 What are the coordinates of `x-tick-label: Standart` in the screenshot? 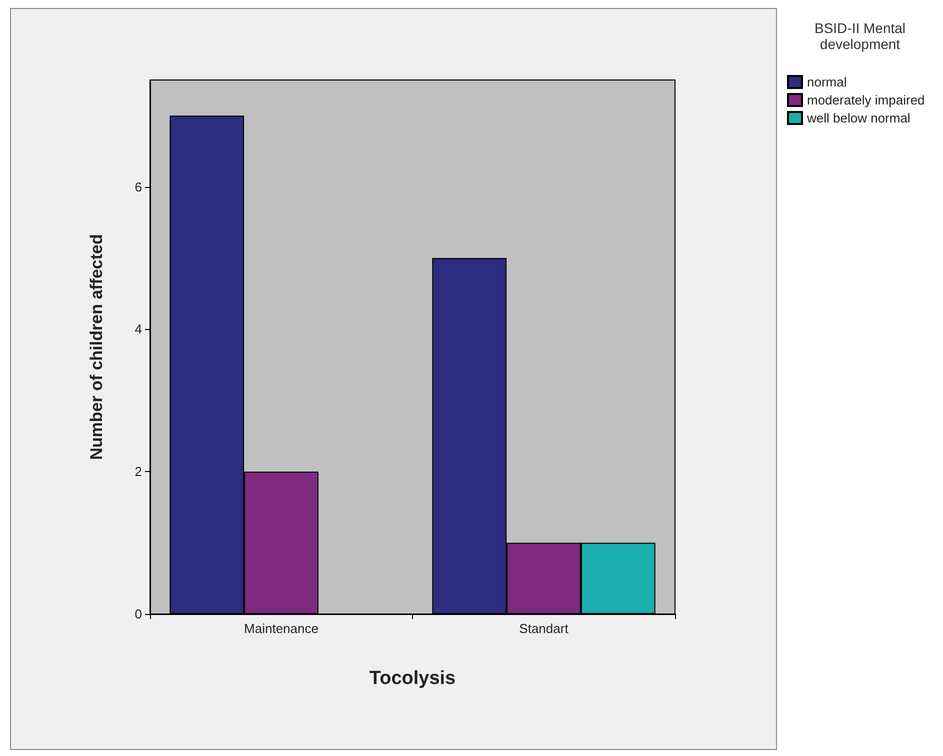 It's located at (544, 628).